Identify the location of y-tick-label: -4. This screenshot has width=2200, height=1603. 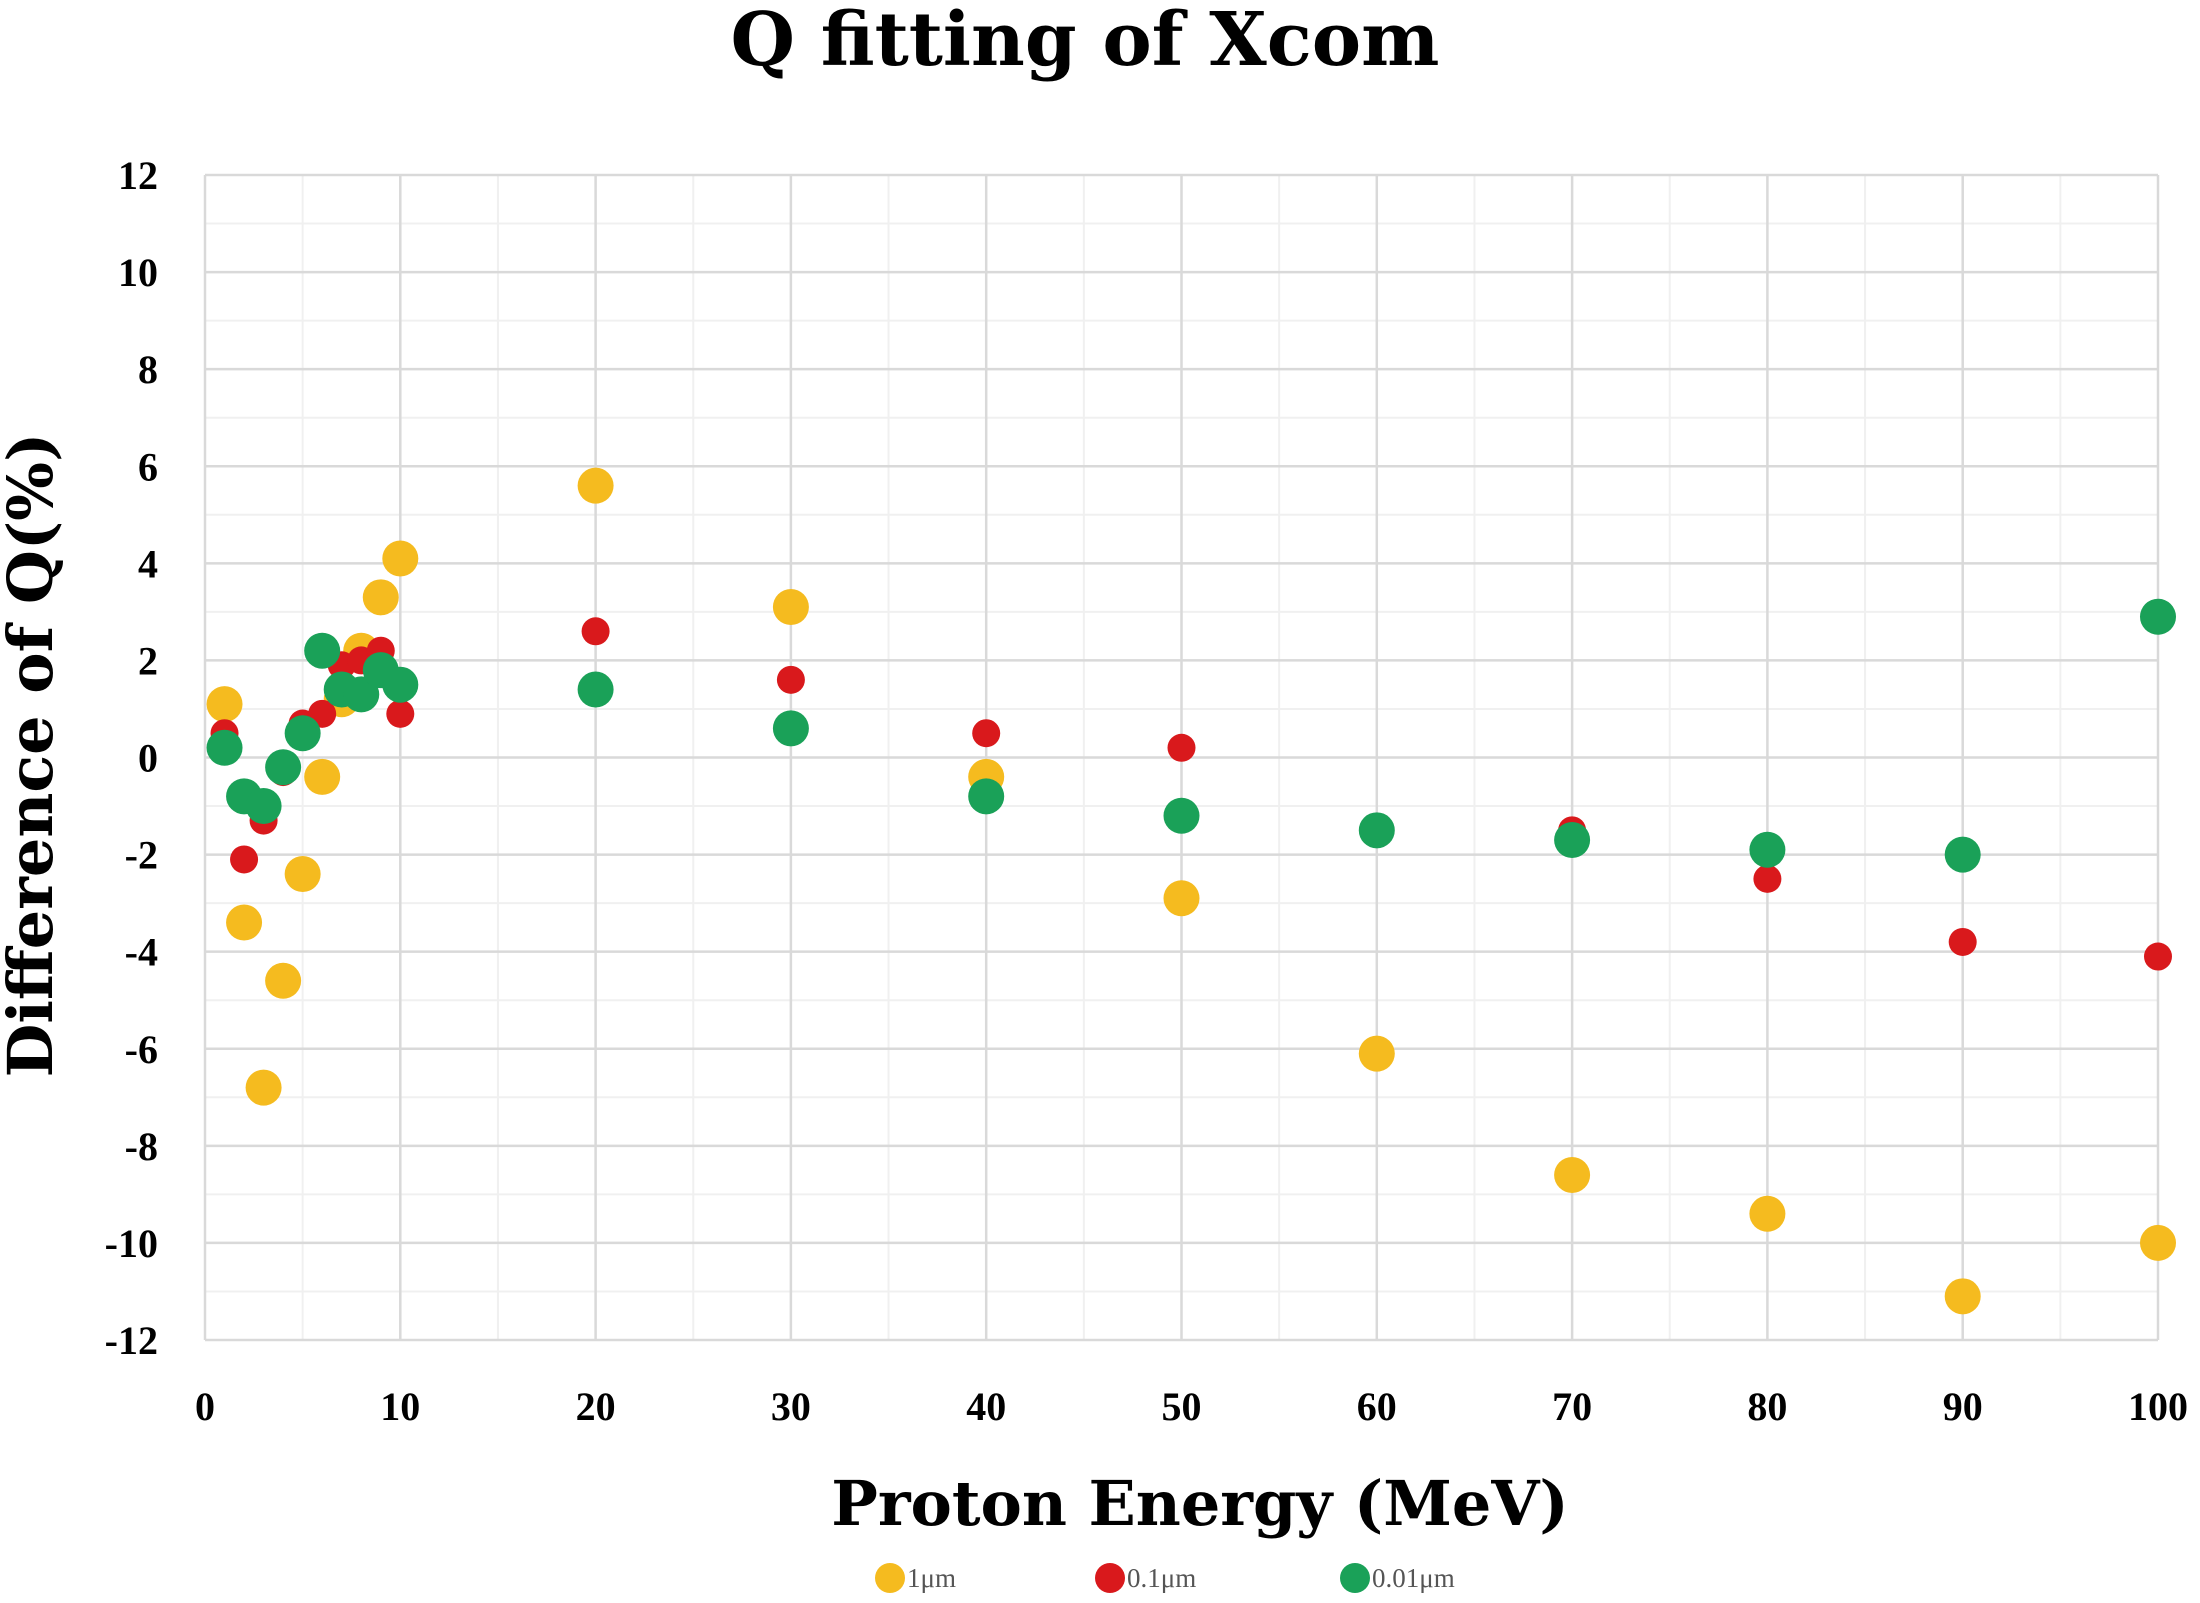
(141, 952).